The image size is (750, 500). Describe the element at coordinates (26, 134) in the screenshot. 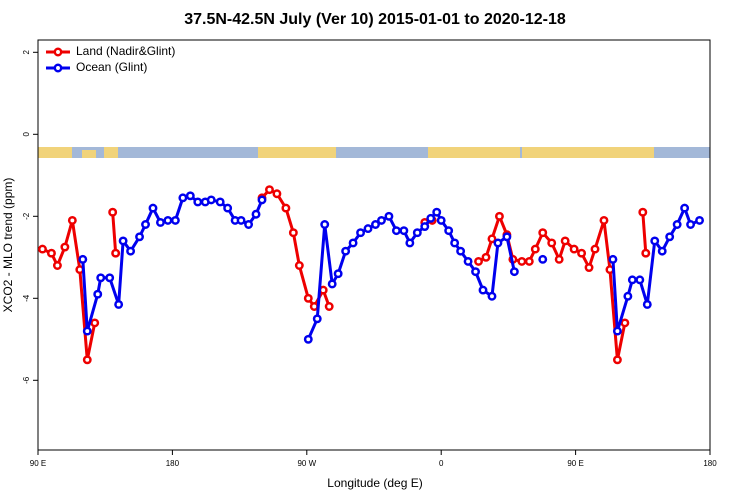

I see `y-tick-label: 0` at that location.